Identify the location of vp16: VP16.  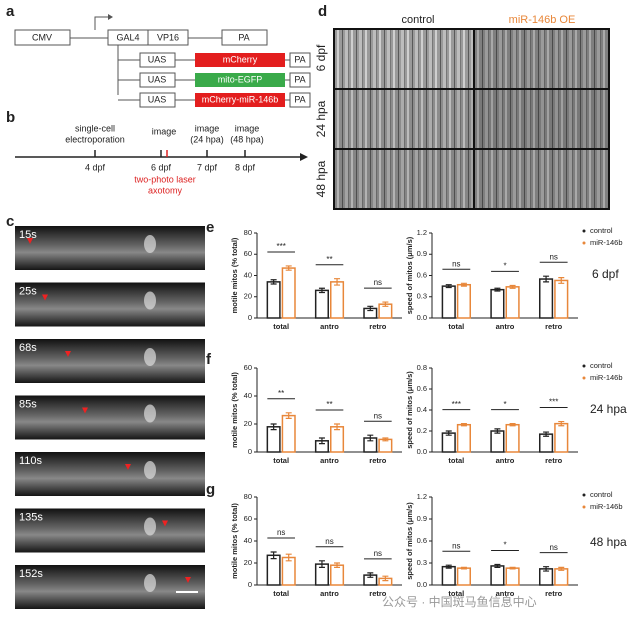
(168, 37).